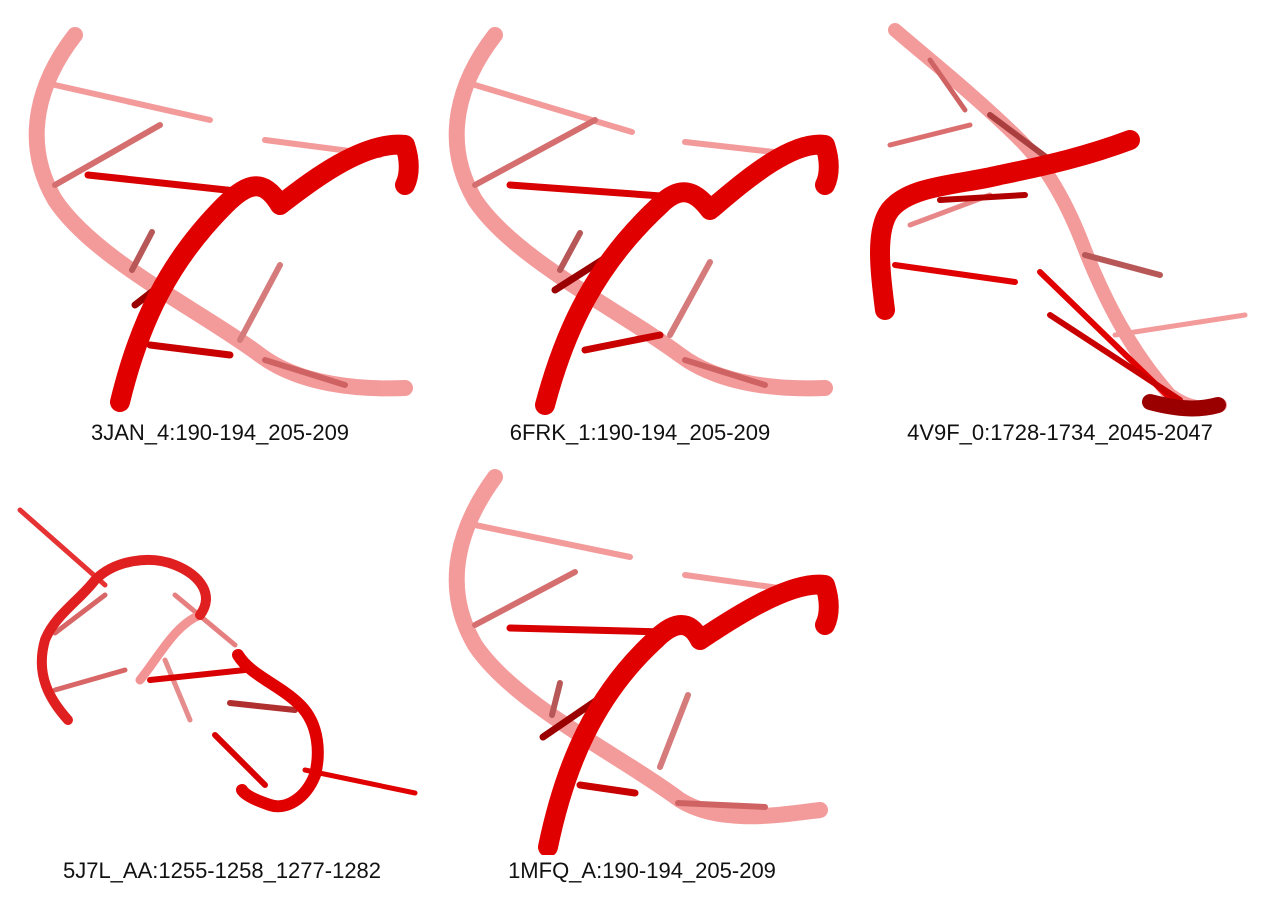 The image size is (1280, 900). I want to click on panel-label: 1MFQ_A:190-194_205-209, so click(642, 870).